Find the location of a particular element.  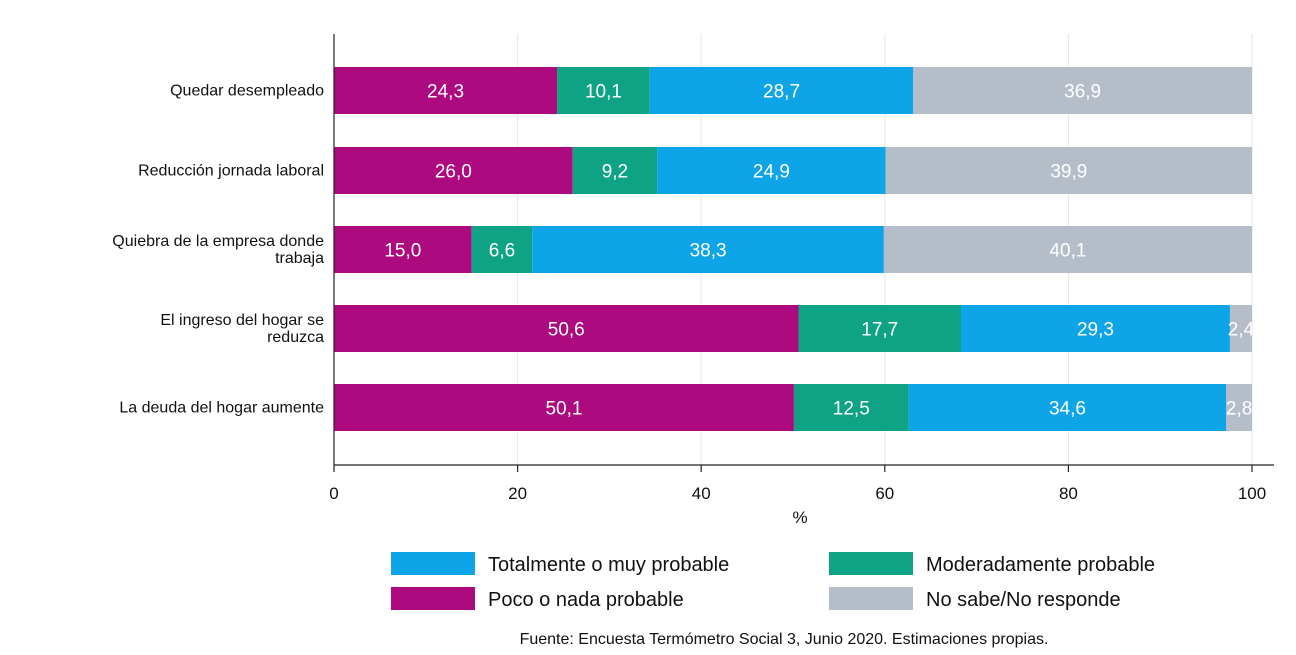

category-label-3-1: reduzca is located at coordinates (295, 337).